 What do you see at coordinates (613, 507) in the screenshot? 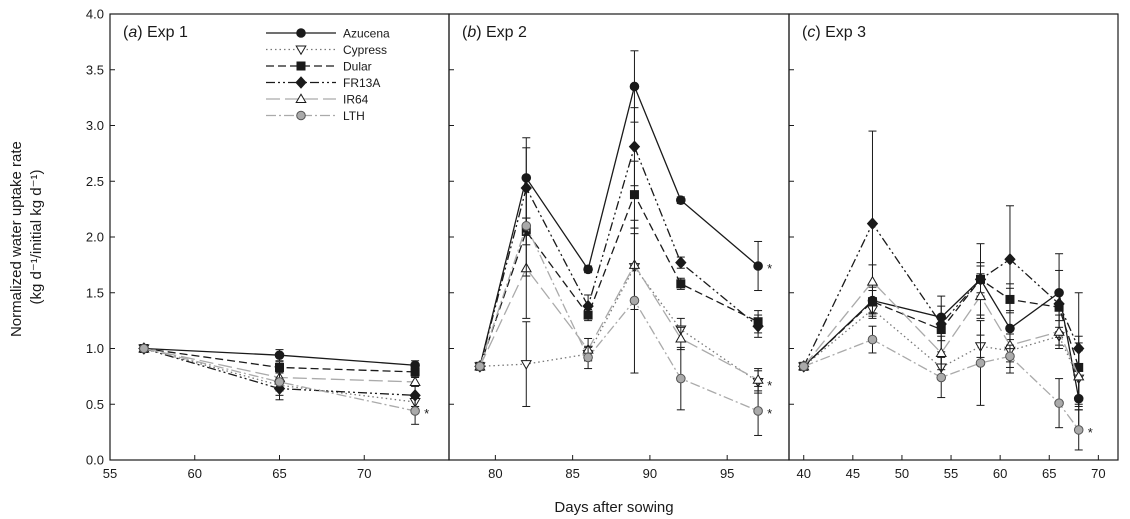
I see `x-axis-title: Days after sowing` at bounding box center [613, 507].